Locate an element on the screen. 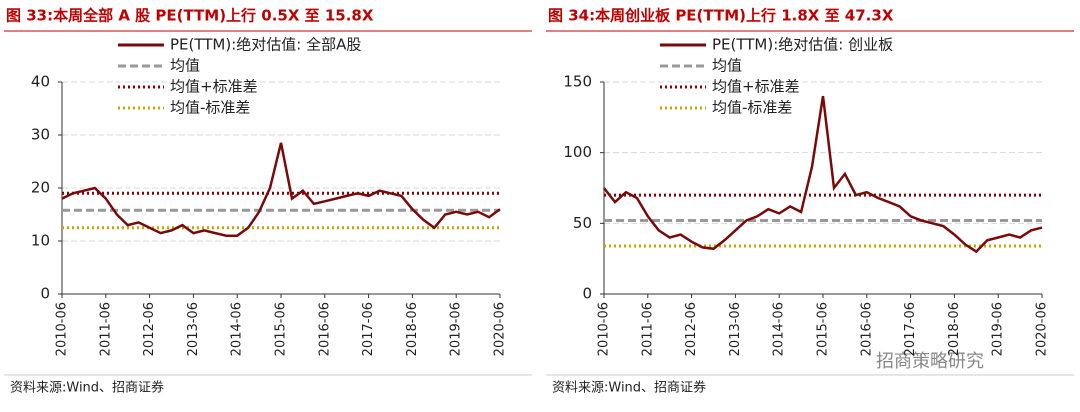  chart-title: 图 34:本周创业板 PE(TTM)上行 1.8X 至 47.3X is located at coordinates (721, 16).